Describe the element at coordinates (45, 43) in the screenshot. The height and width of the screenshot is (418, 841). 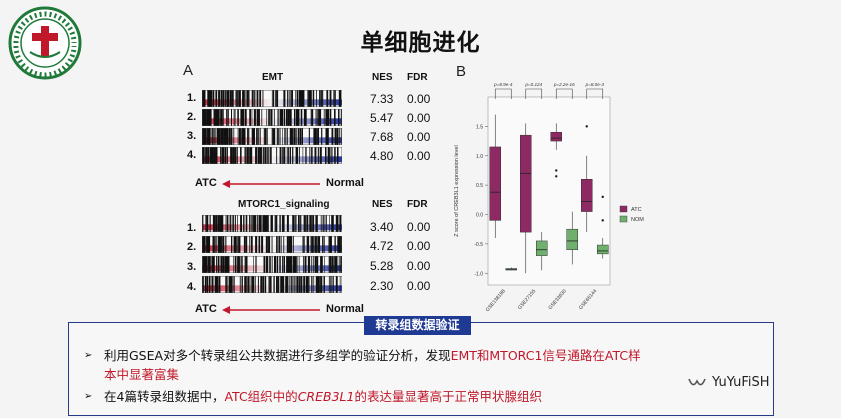
I see `university-seal-logo` at that location.